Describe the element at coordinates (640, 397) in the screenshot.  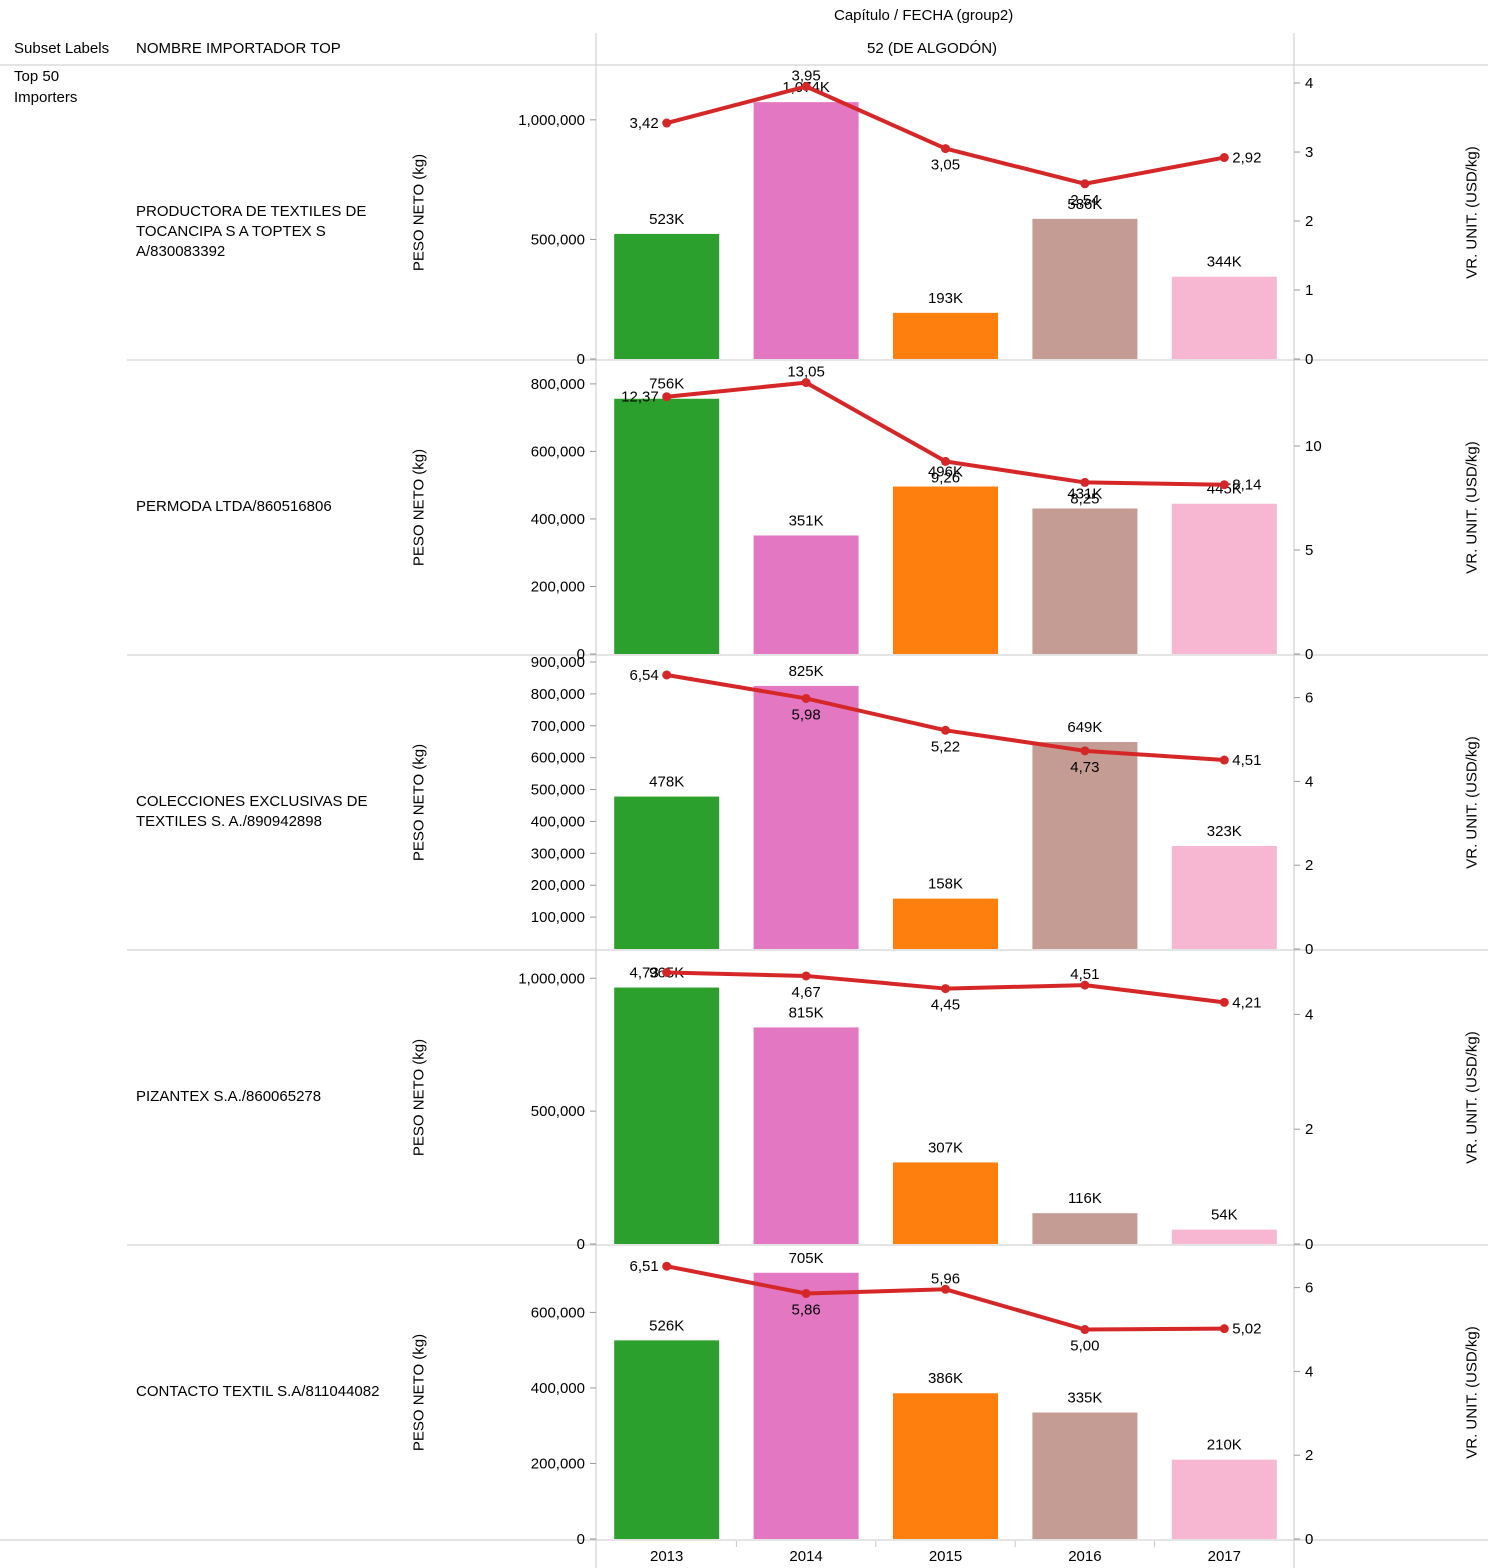
I see `vr-unit-label: 12,37` at that location.